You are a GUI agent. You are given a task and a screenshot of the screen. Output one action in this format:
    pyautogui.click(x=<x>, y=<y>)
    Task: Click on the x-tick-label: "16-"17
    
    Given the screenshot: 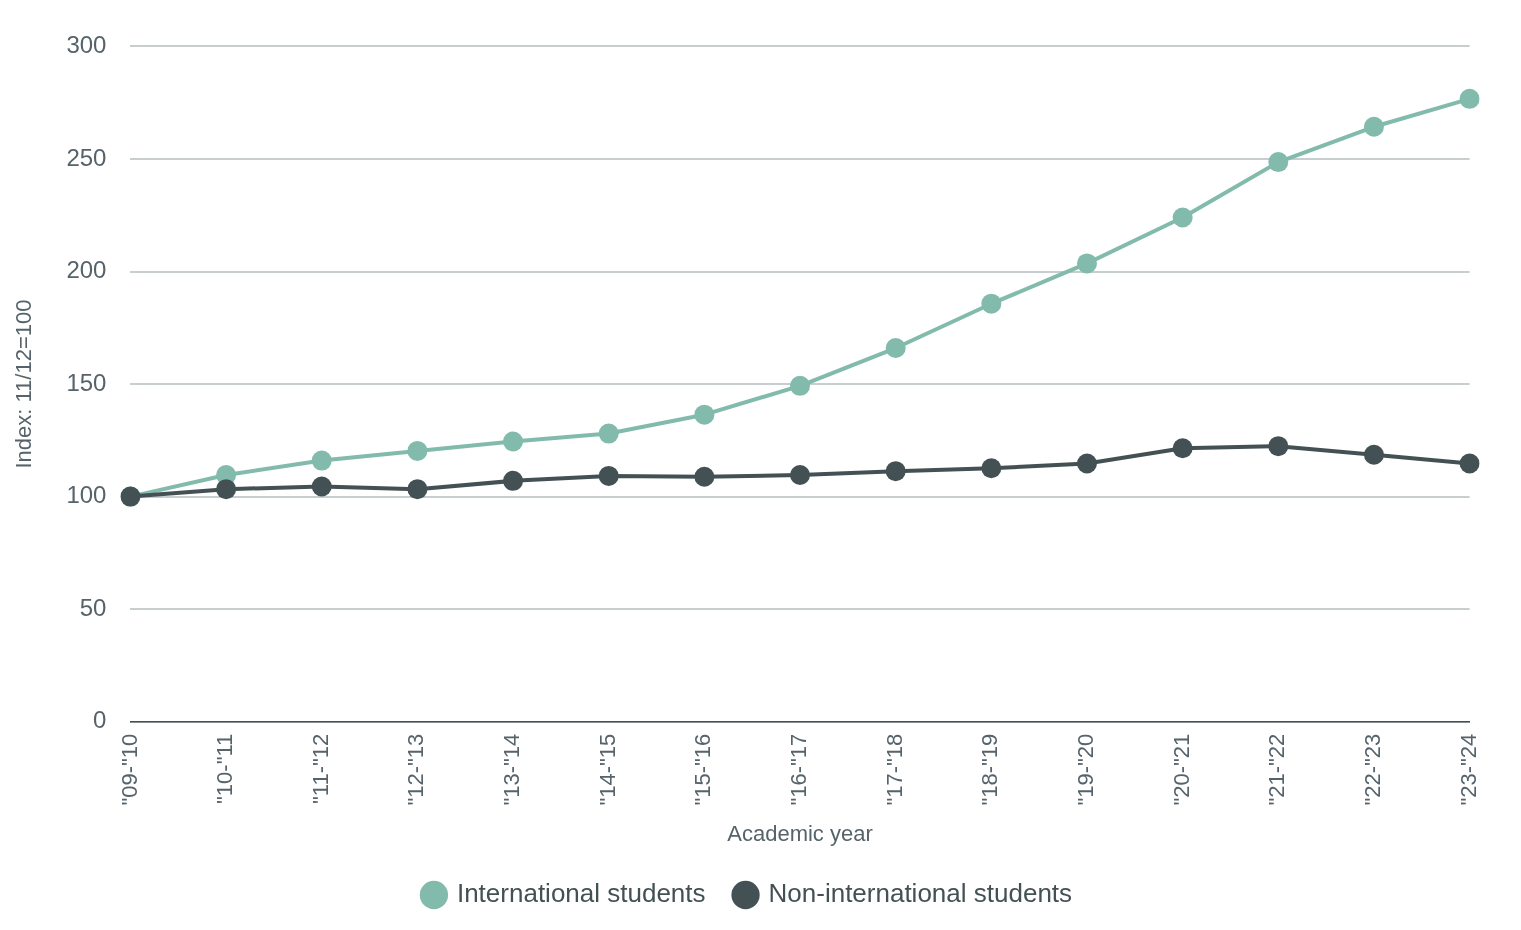 What is the action you would take?
    pyautogui.click(x=799, y=769)
    